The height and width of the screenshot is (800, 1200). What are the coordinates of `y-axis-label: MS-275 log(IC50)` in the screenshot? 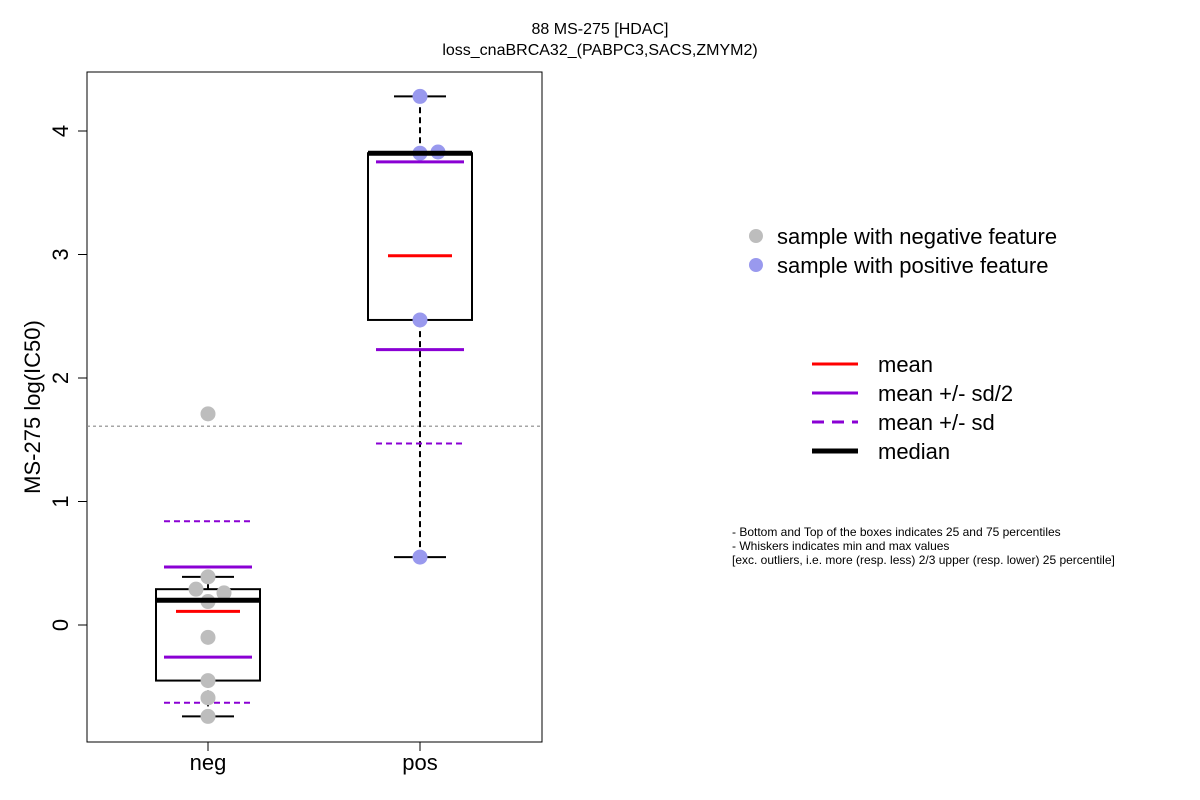 It's located at (32, 407).